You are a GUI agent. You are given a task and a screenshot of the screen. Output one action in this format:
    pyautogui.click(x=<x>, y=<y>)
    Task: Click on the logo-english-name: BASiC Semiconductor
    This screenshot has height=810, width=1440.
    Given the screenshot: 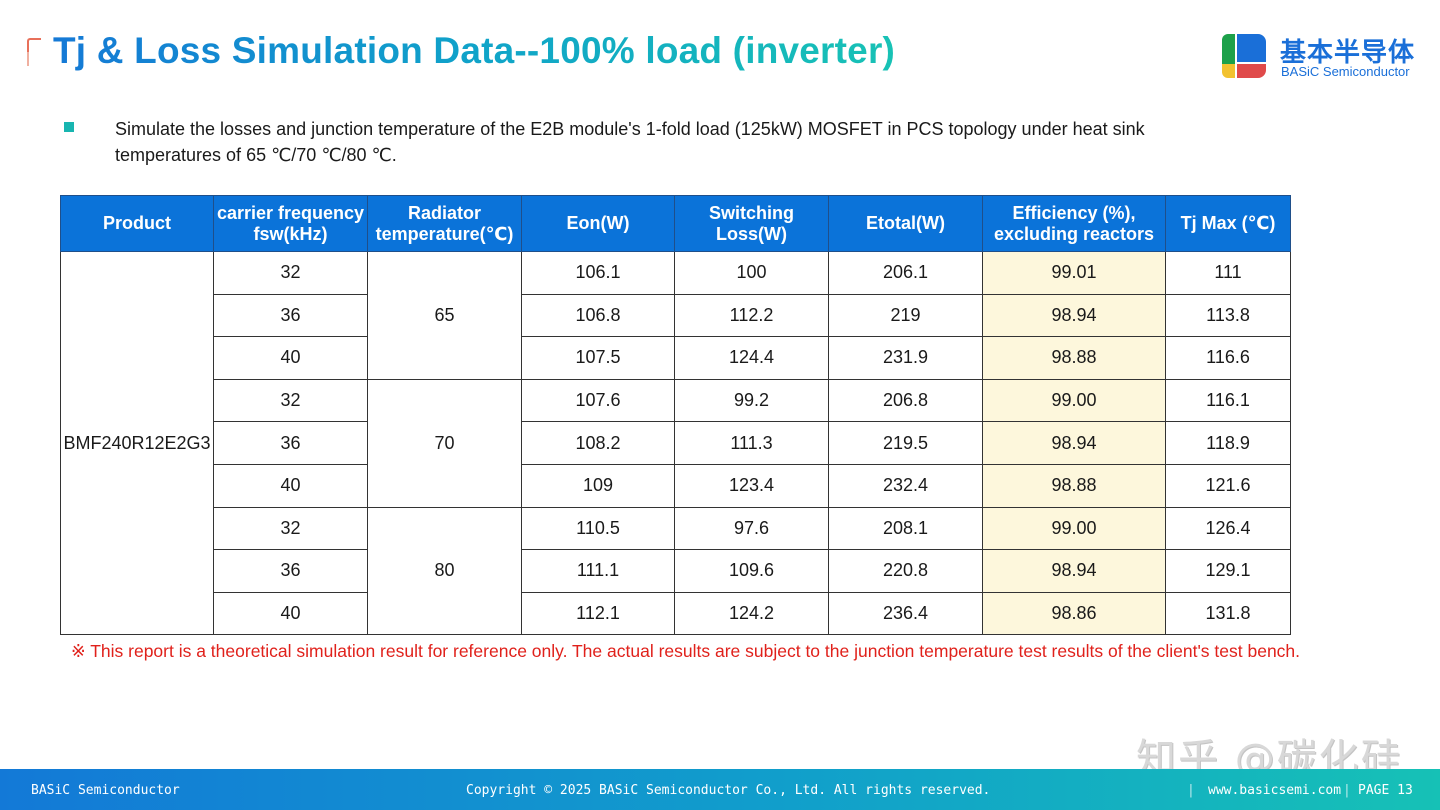 What is the action you would take?
    pyautogui.click(x=1345, y=71)
    